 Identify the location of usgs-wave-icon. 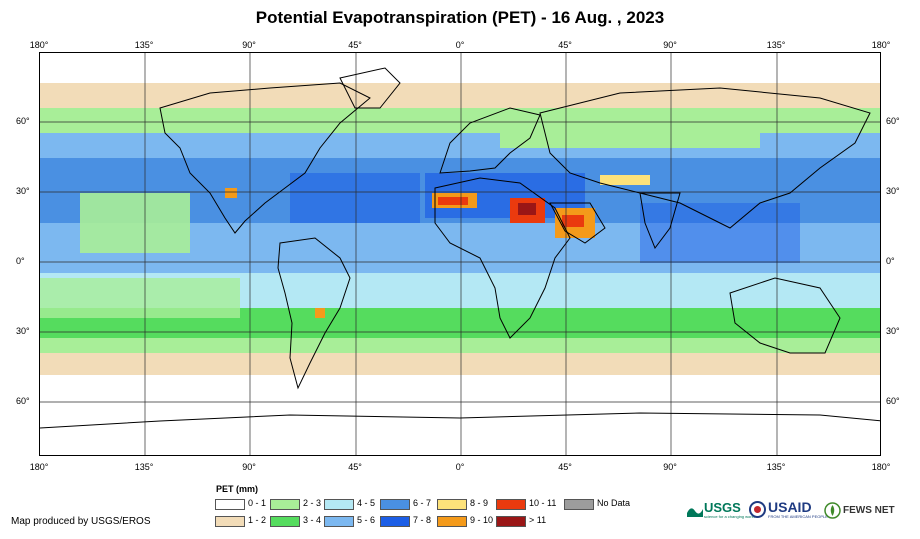
(695, 512).